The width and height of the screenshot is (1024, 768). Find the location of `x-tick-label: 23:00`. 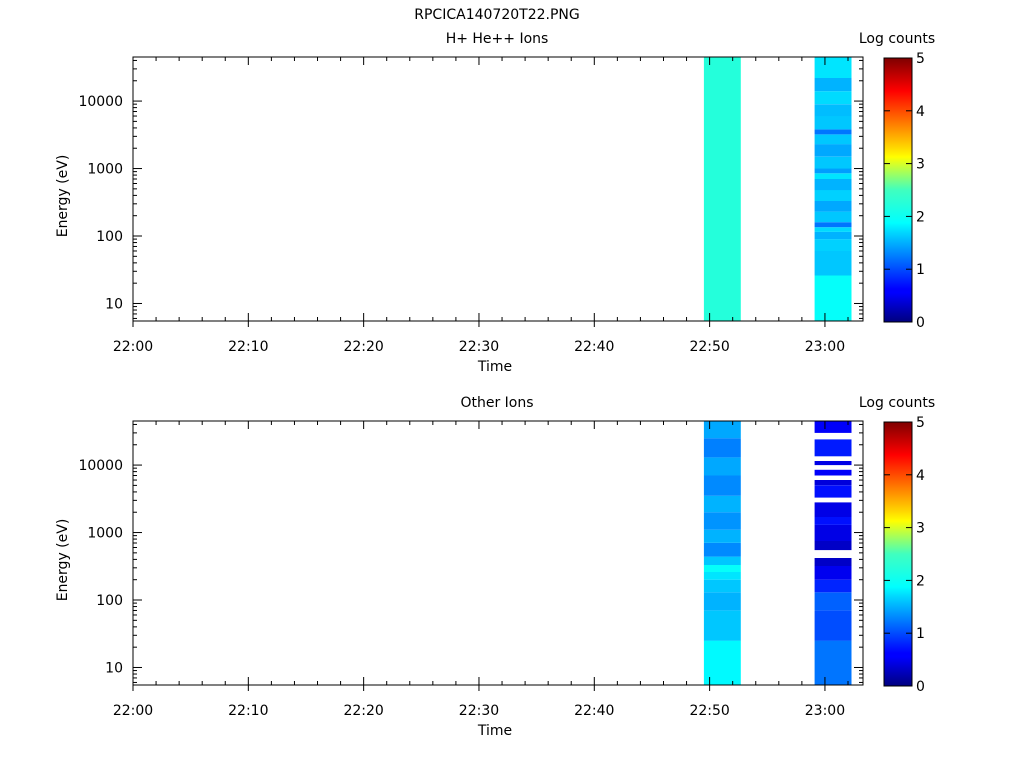

x-tick-label: 23:00 is located at coordinates (825, 711).